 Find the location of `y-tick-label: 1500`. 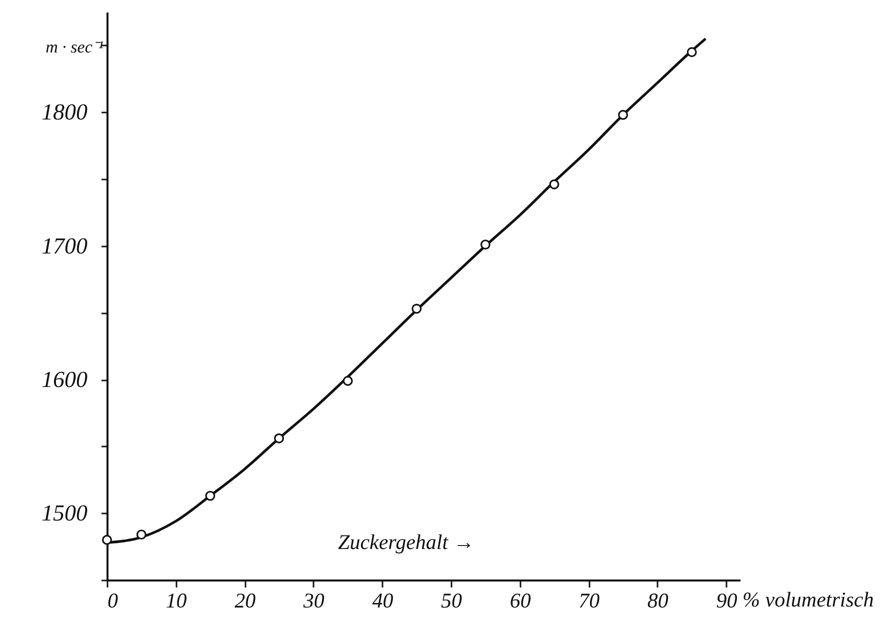

y-tick-label: 1500 is located at coordinates (65, 513).